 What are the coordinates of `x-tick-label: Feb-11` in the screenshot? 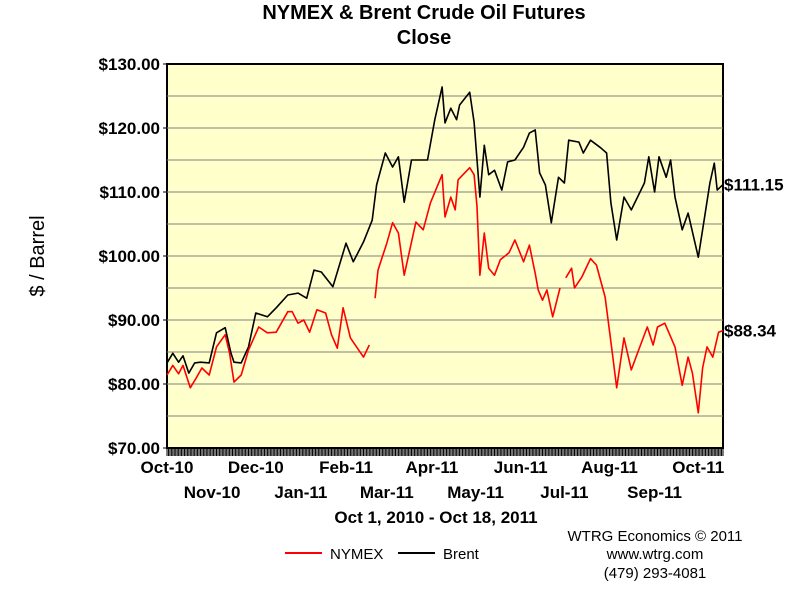 It's located at (346, 467).